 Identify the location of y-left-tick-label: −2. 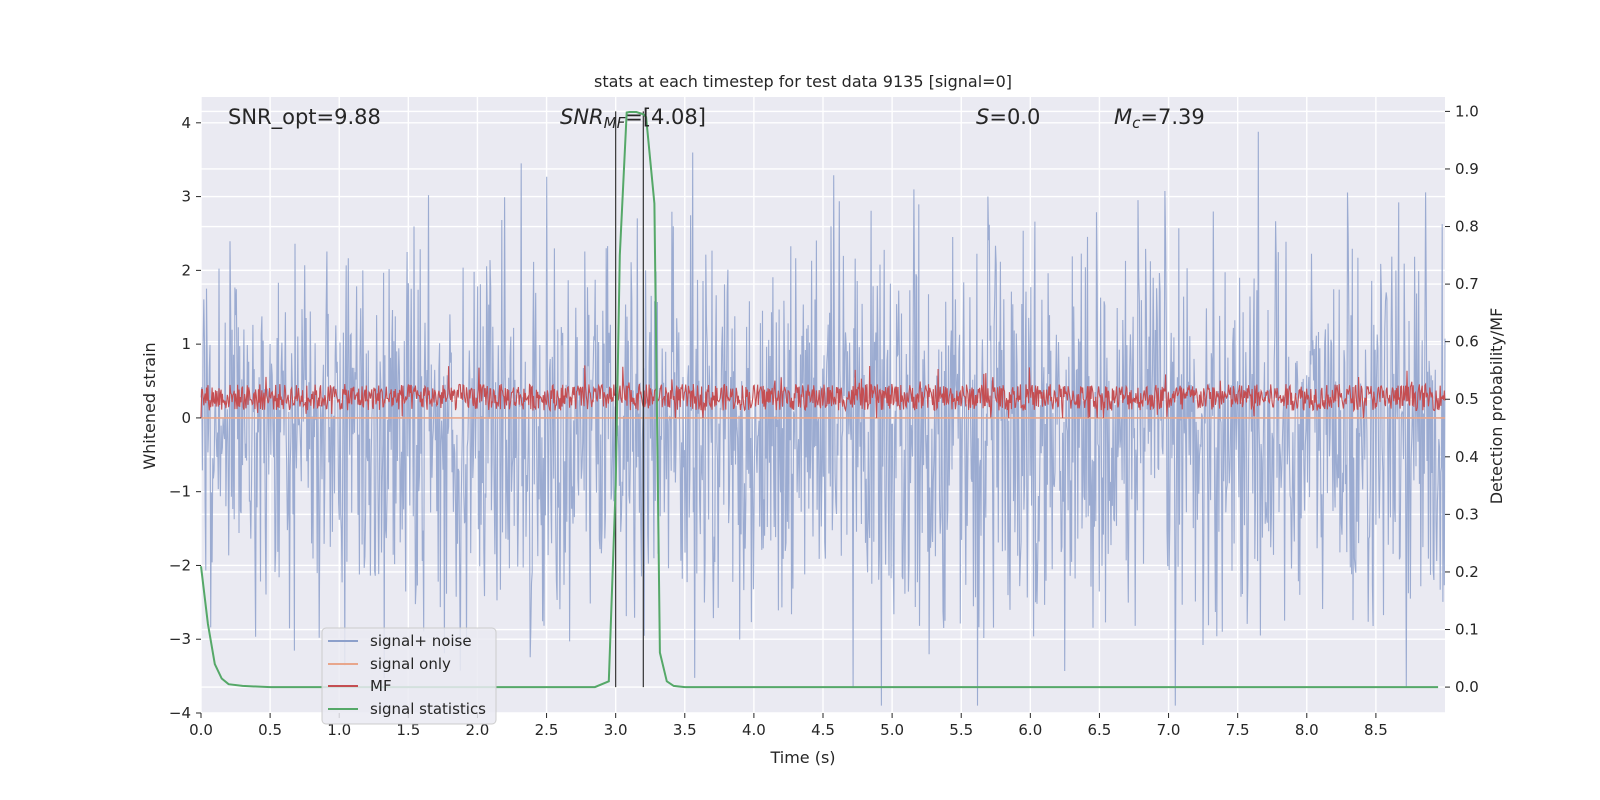
(180, 565).